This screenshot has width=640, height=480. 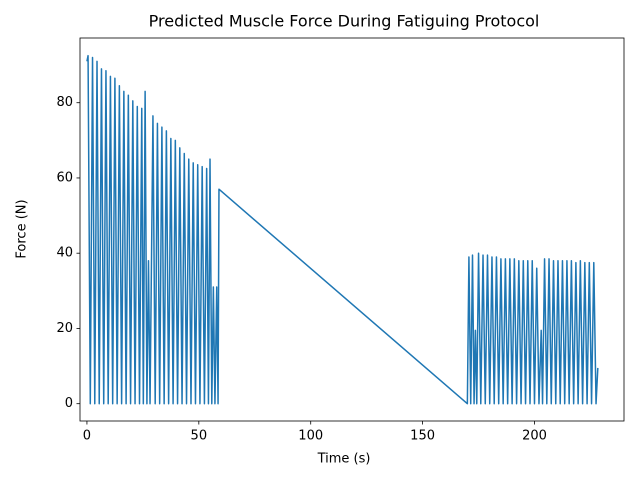 I want to click on x-tick-label: 150, so click(x=422, y=436).